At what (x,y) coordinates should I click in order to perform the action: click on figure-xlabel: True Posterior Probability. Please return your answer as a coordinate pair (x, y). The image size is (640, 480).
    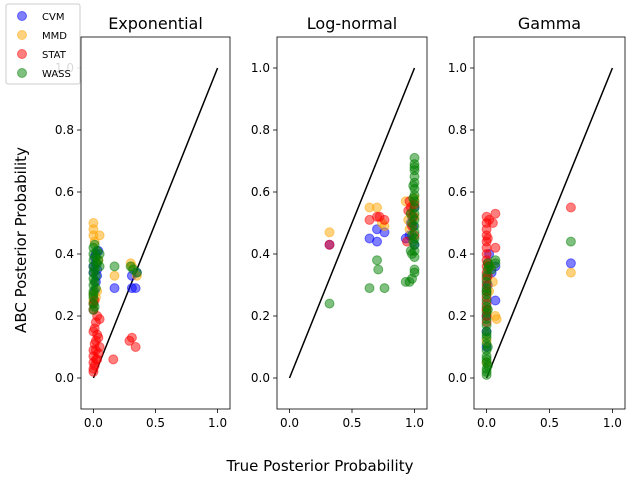
    Looking at the image, I should click on (320, 466).